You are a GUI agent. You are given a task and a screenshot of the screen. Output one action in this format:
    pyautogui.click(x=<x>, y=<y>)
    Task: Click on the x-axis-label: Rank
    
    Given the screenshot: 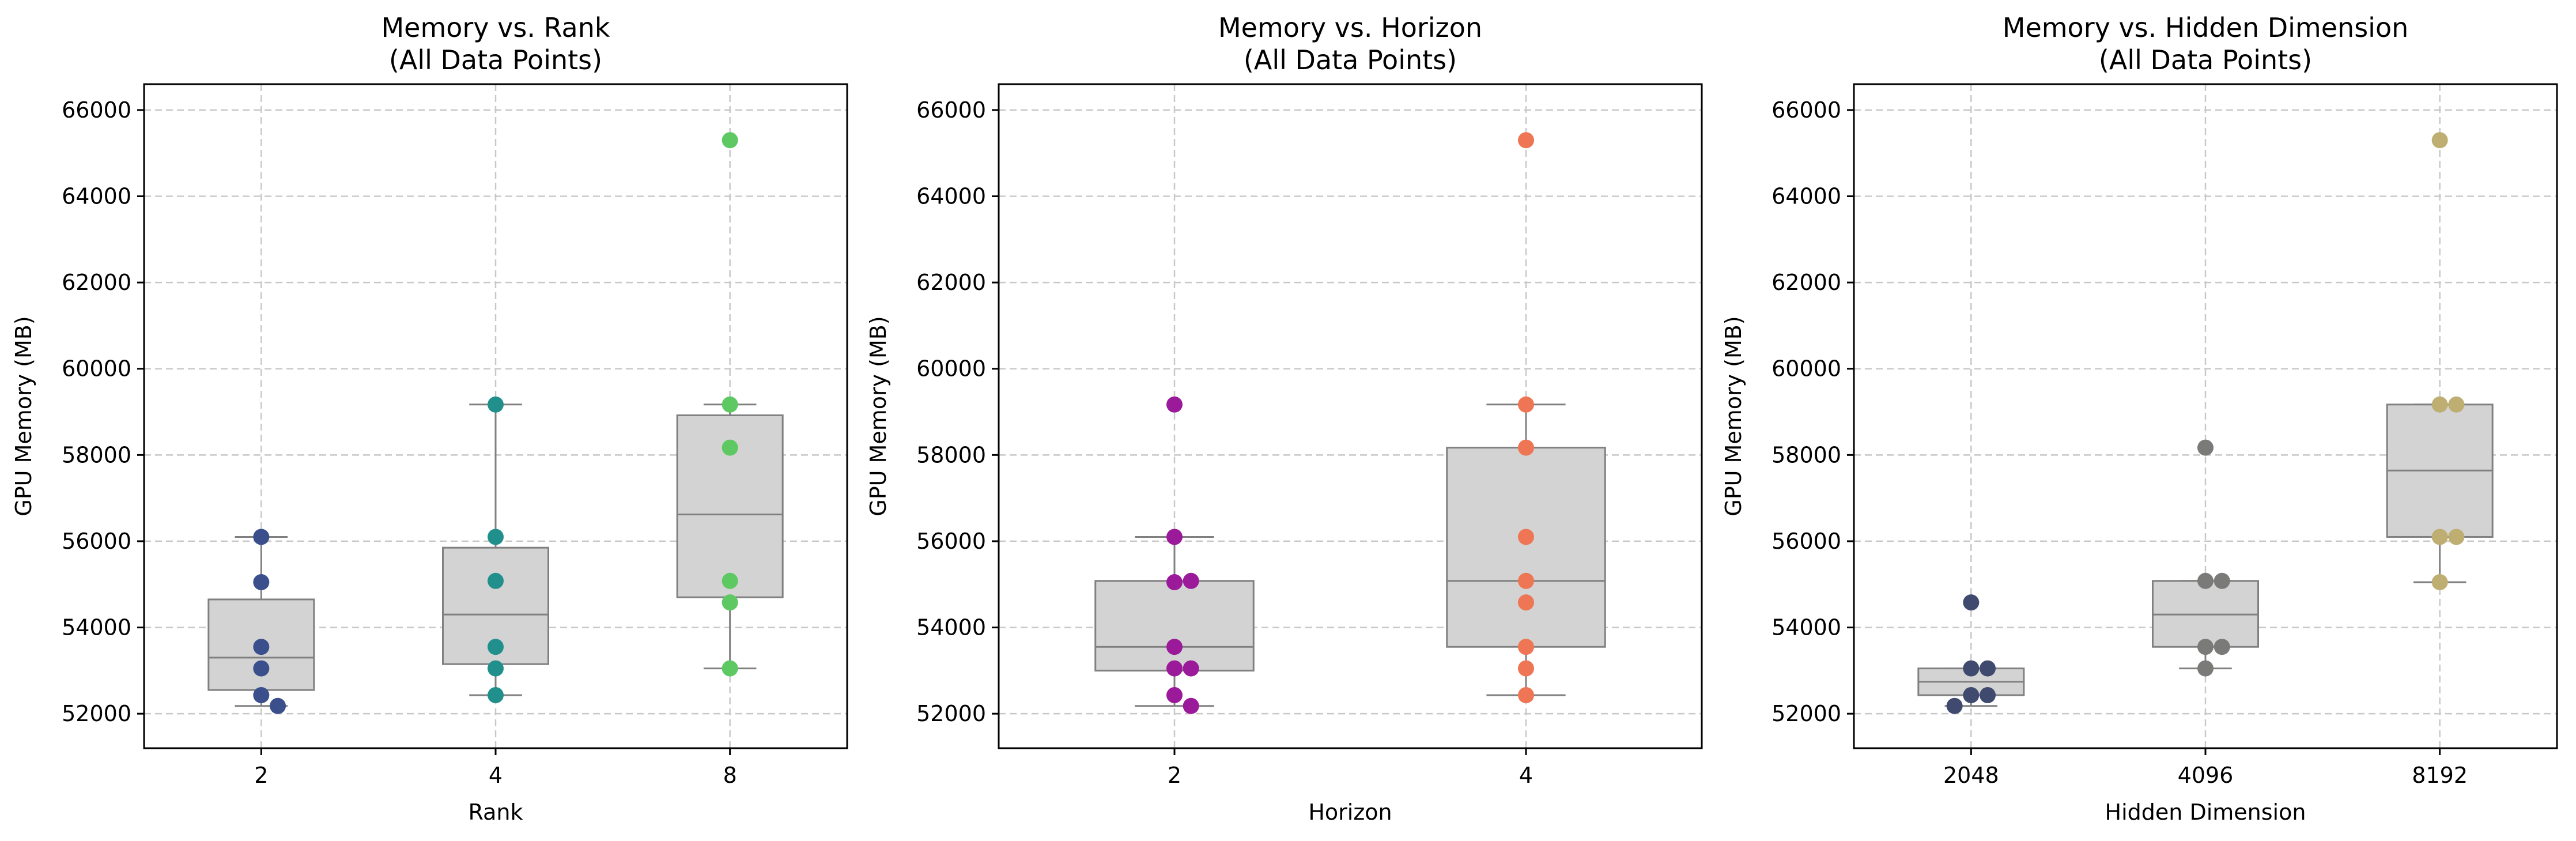 What is the action you would take?
    pyautogui.click(x=496, y=812)
    